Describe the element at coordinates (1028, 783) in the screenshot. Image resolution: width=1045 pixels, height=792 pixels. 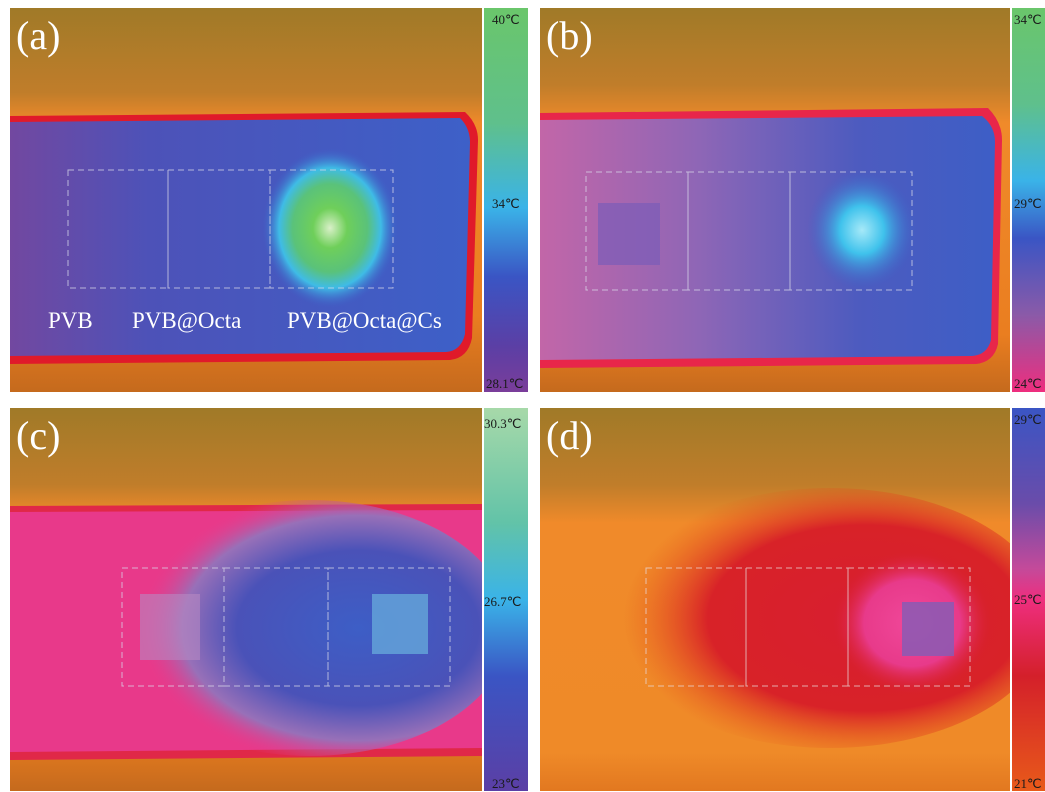
I see `scale-min-d: 21℃` at that location.